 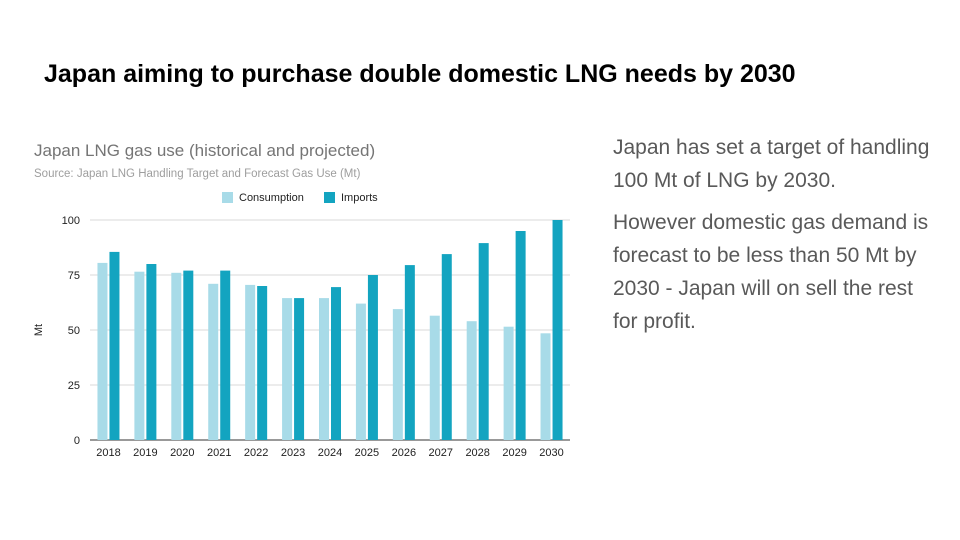 I want to click on bar-consumption-2018, so click(x=102, y=351).